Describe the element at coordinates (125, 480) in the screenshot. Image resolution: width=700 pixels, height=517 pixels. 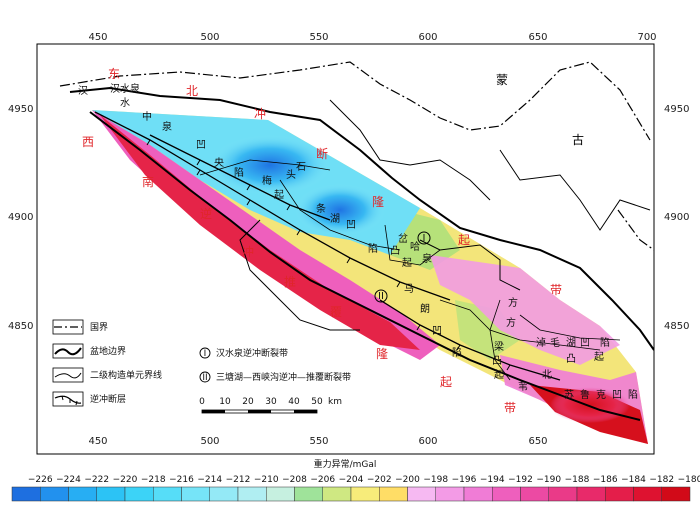
I see `colorbar-tick-label: −220` at that location.